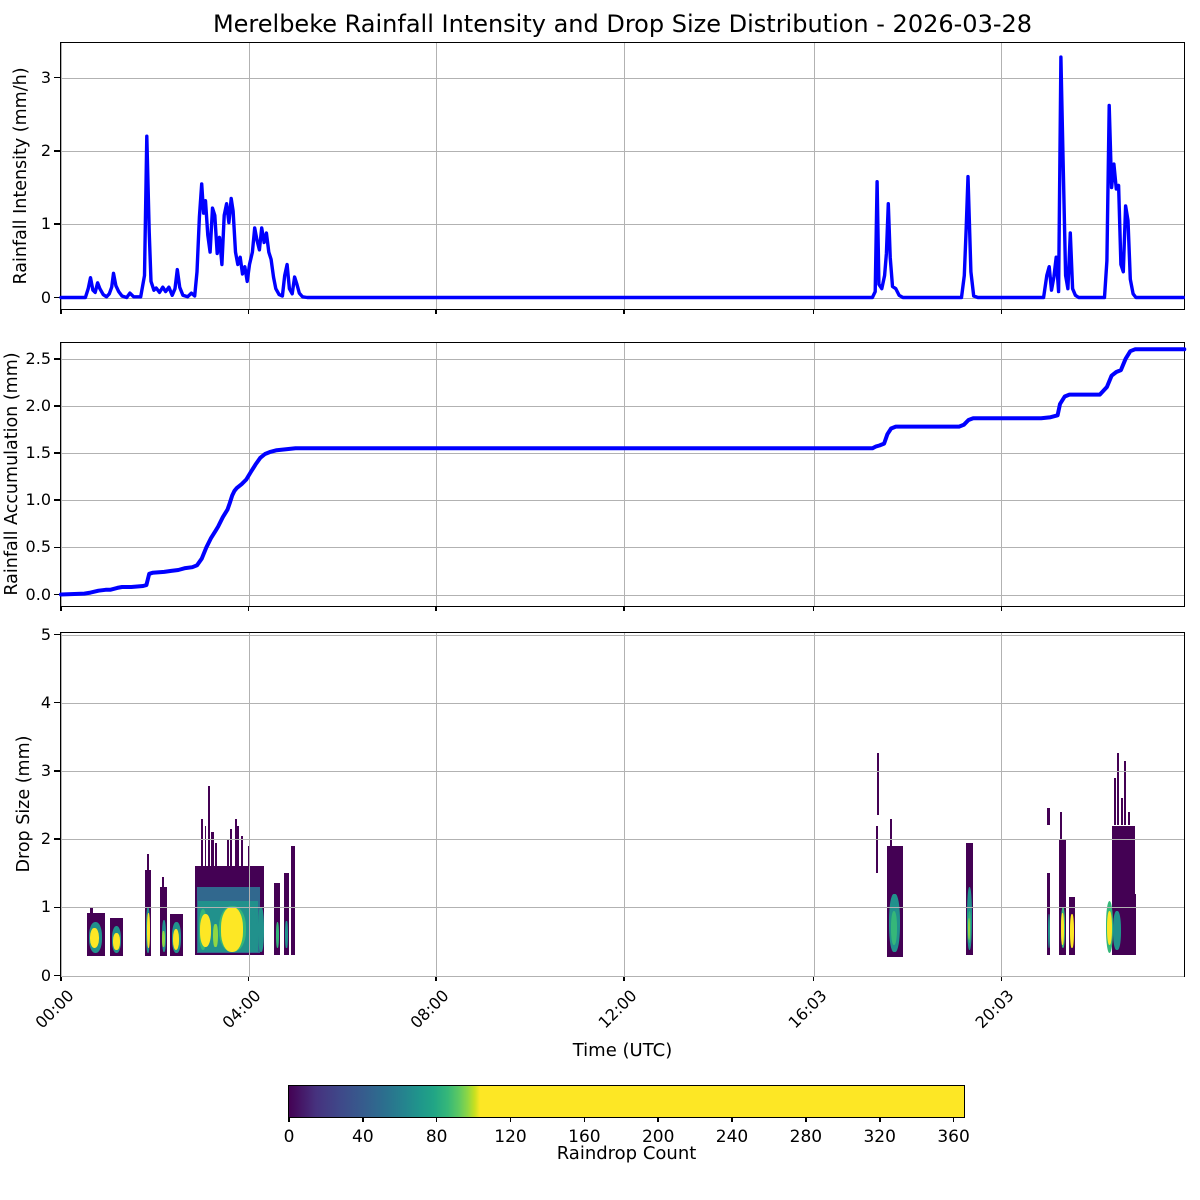 The width and height of the screenshot is (1200, 1200). Describe the element at coordinates (658, 1137) in the screenshot. I see `colorbar-tick-label: 200` at that location.